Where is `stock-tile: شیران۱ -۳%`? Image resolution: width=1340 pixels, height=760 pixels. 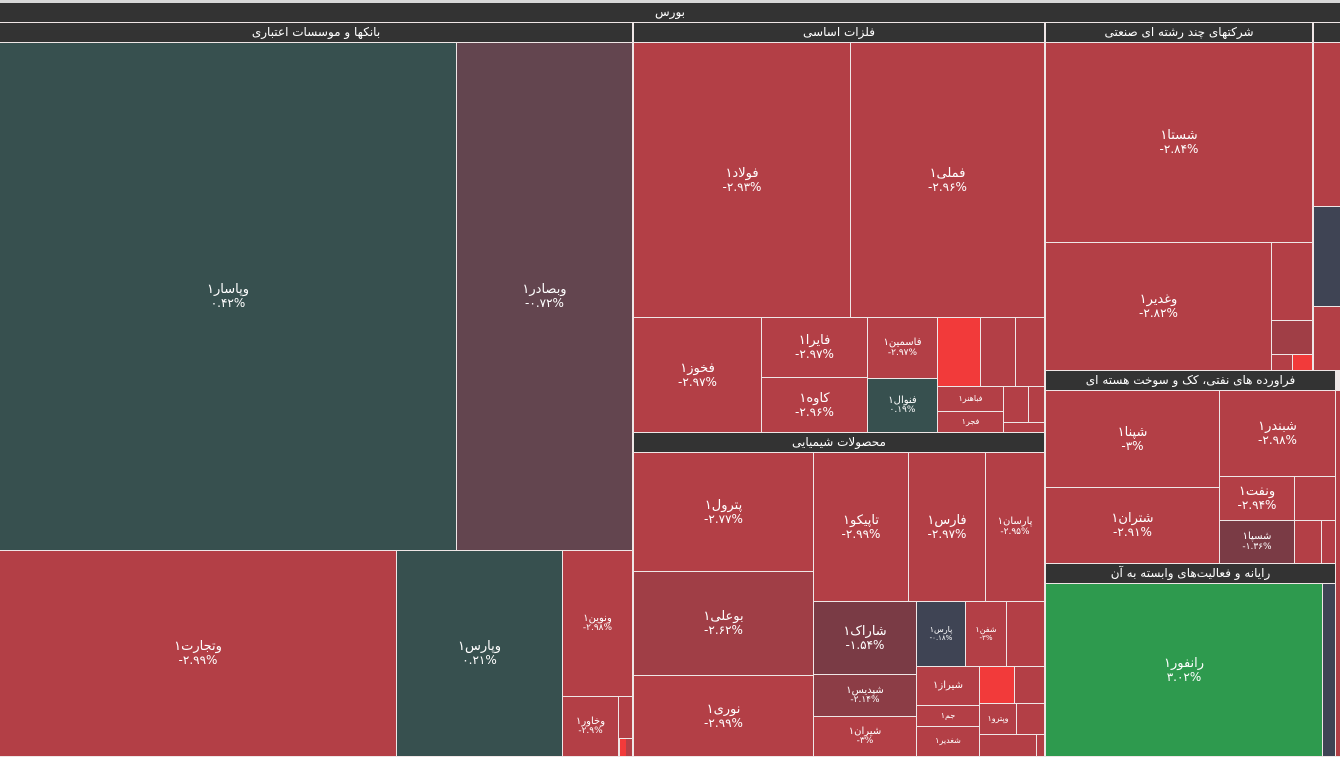 stock-tile: شیران۱ -۳% is located at coordinates (865, 736).